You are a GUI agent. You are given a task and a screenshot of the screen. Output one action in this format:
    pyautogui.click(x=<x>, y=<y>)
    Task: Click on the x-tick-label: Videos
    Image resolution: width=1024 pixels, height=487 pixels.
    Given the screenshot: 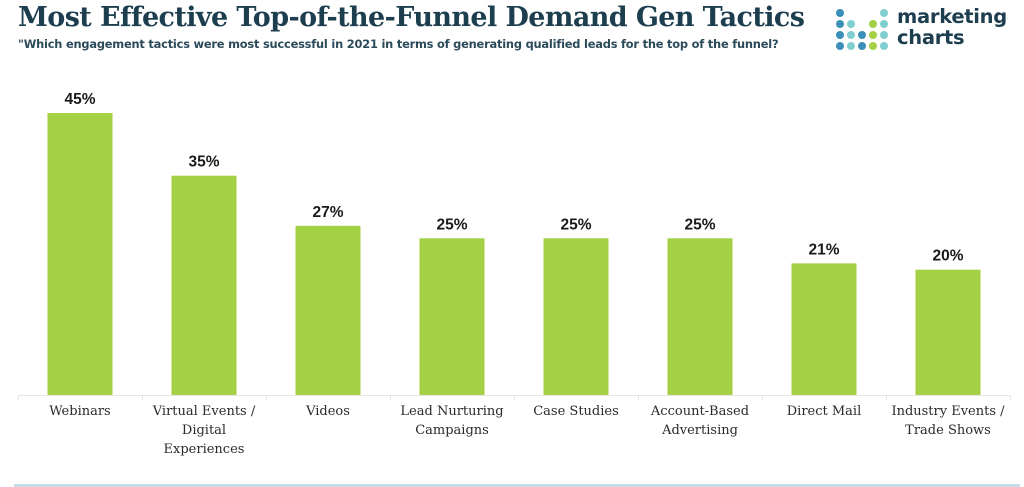 What is the action you would take?
    pyautogui.click(x=327, y=411)
    